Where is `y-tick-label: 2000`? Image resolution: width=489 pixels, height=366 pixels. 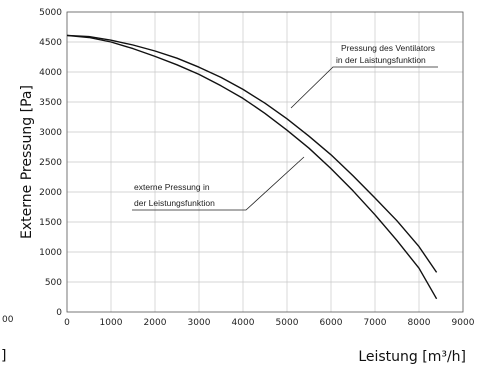
y-tick-label: 2000 is located at coordinates (50, 193).